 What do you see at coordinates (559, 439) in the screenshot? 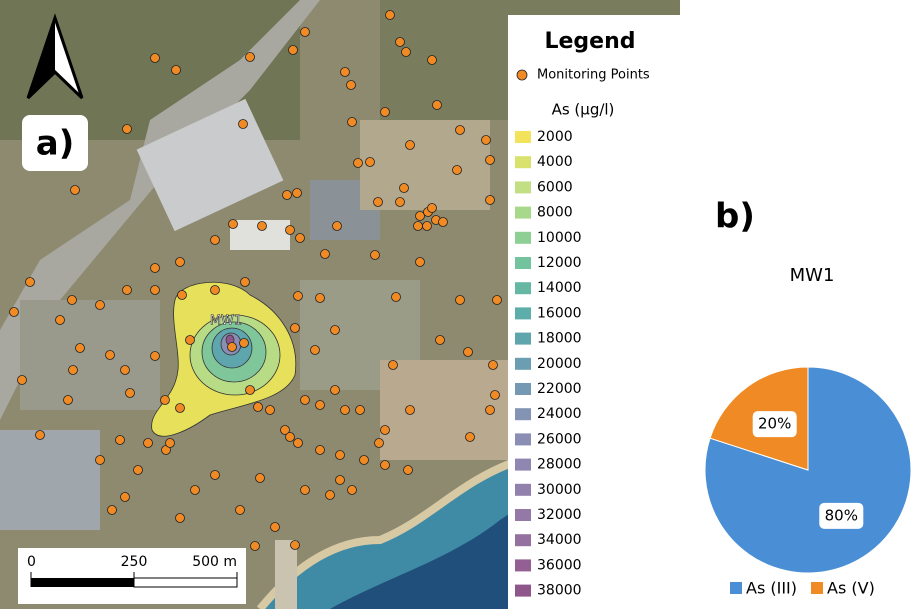
I see `legend-label: 26000` at bounding box center [559, 439].